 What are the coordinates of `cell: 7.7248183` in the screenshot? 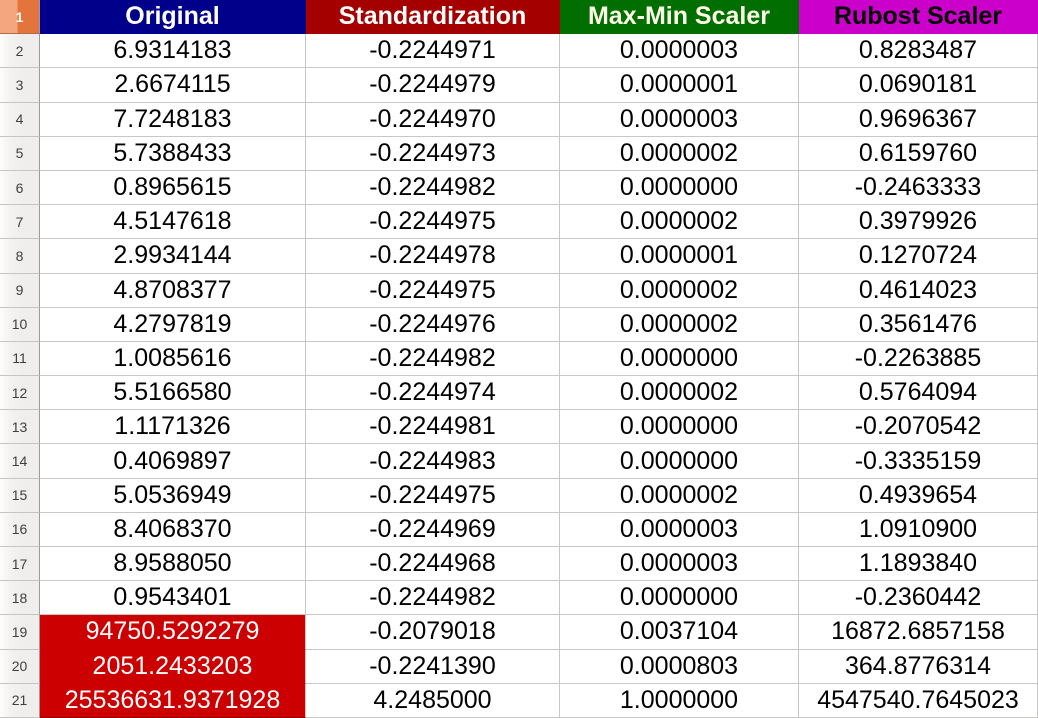 It's located at (173, 119).